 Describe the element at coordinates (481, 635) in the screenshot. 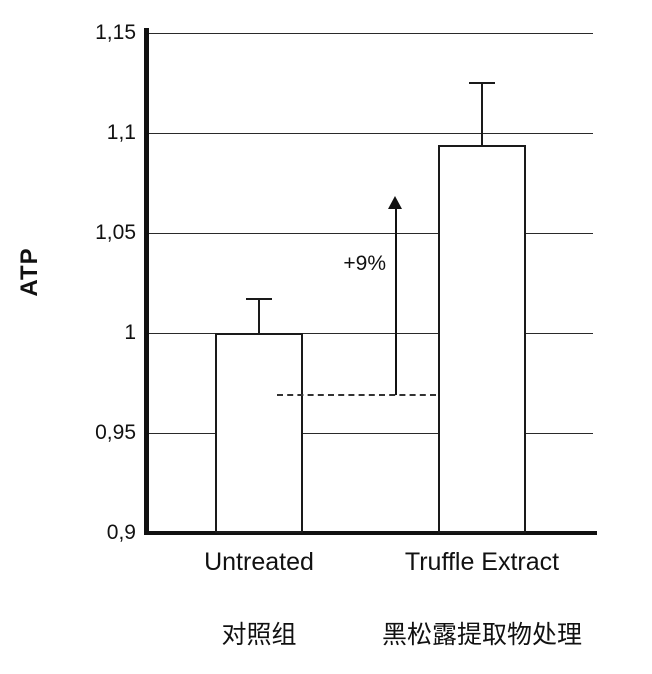

I see `x-category-label-zh: 黑松露提取物处理` at that location.